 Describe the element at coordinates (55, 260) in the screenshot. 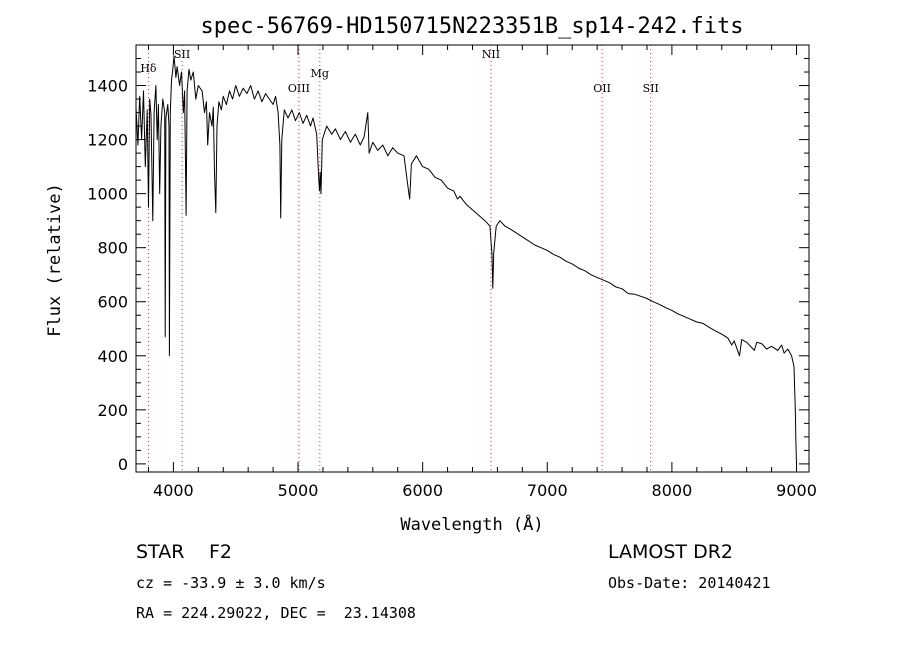

I see `y-axis-label: Flux (relative)` at that location.